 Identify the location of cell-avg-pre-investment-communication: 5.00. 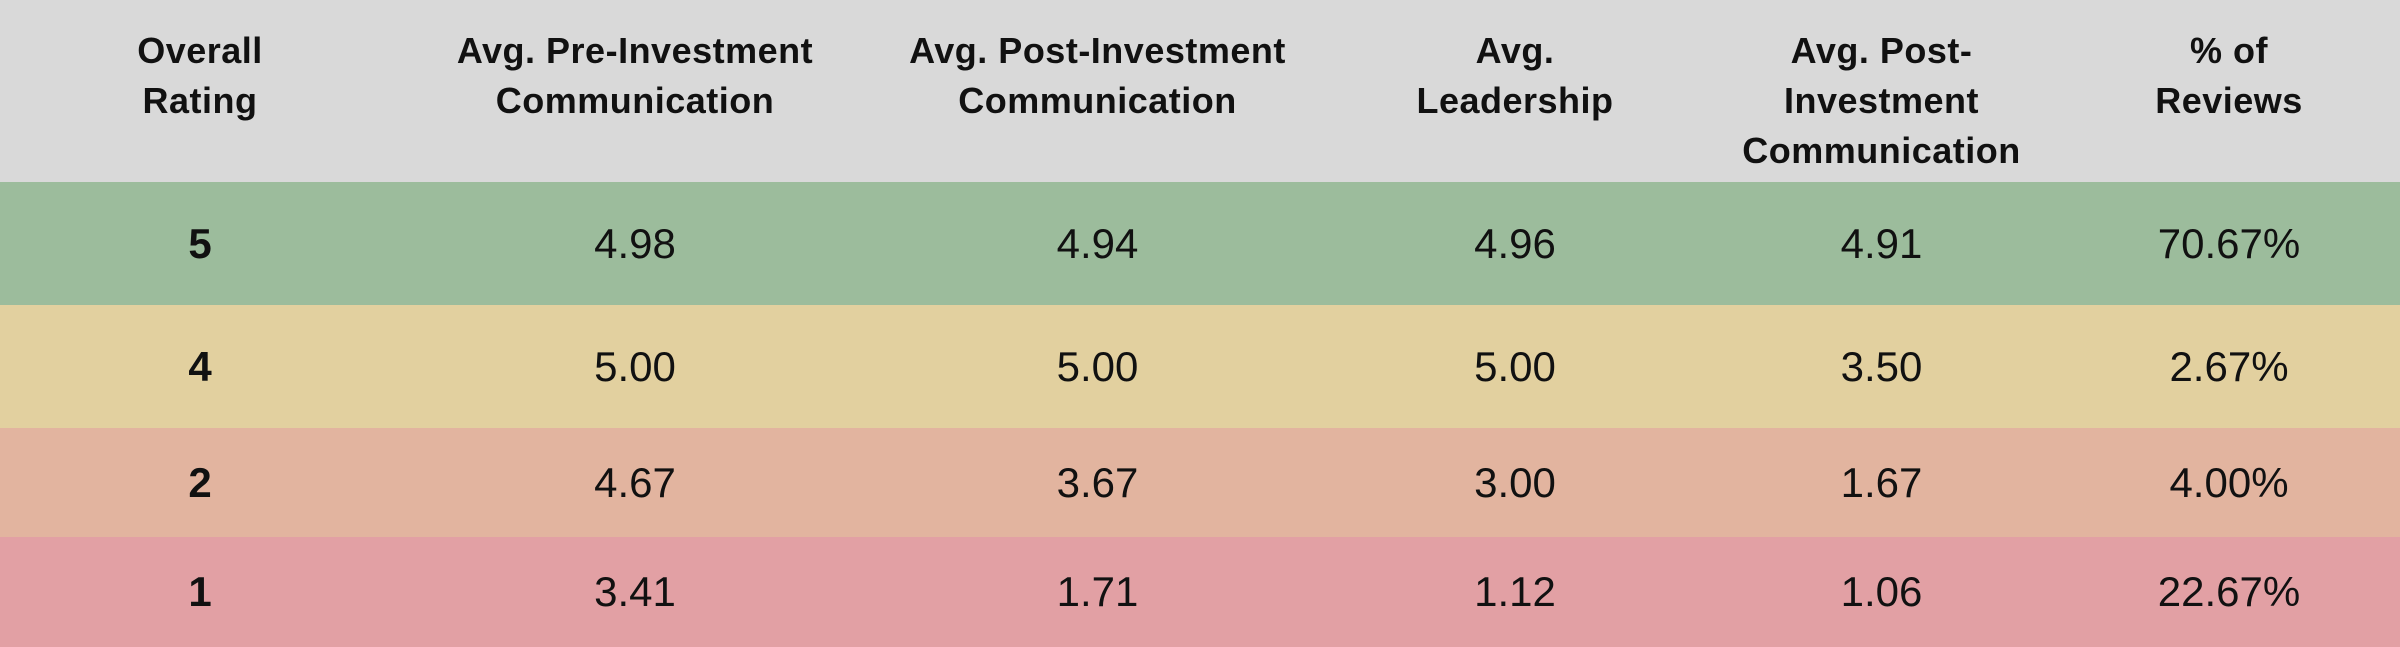
(635, 366).